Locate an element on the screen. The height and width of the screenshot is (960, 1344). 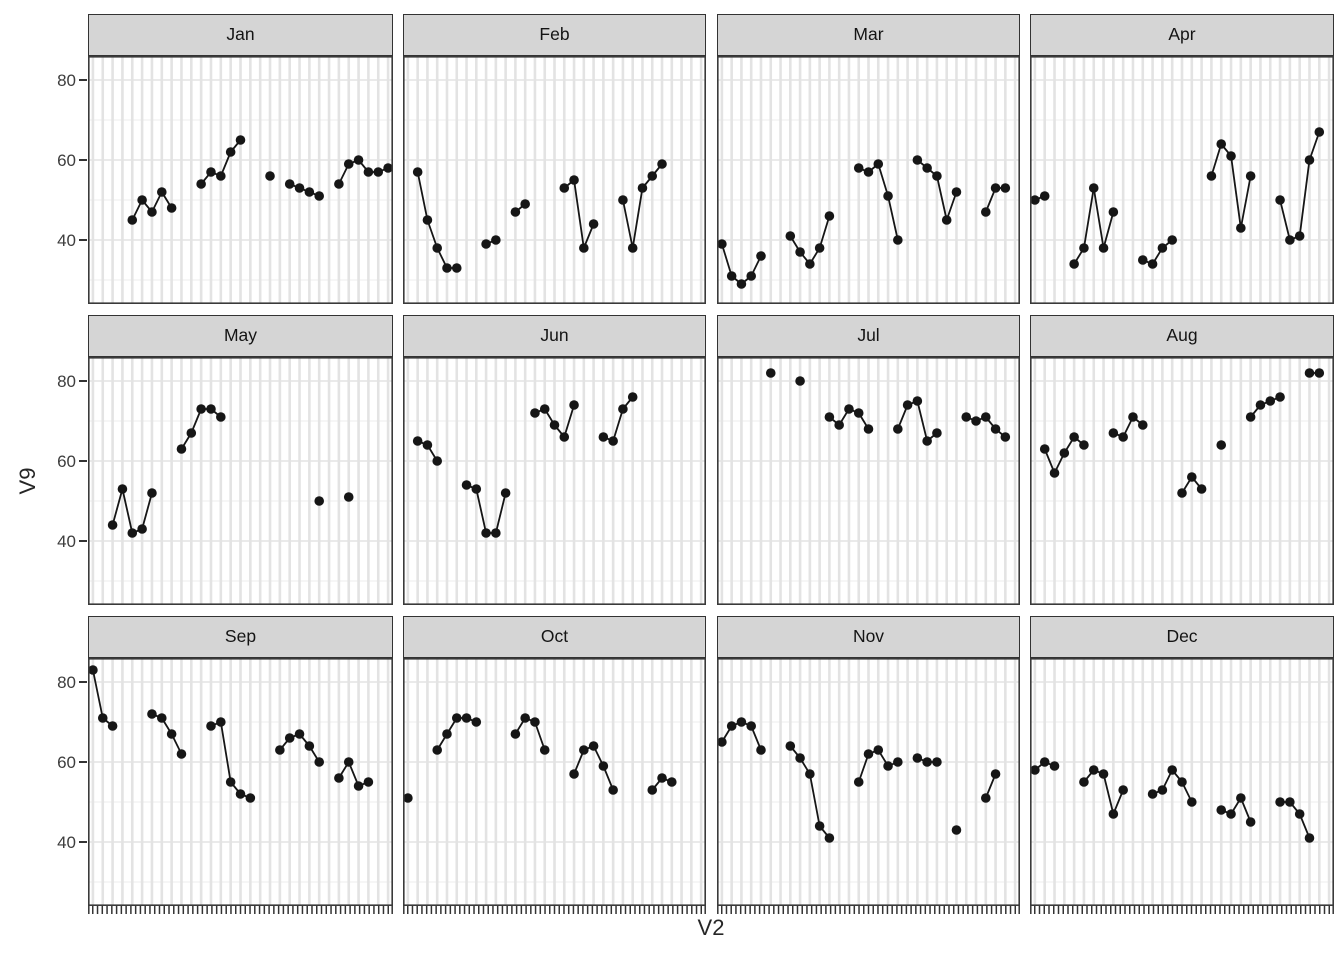
facet-strip-label: Feb is located at coordinates (554, 34).